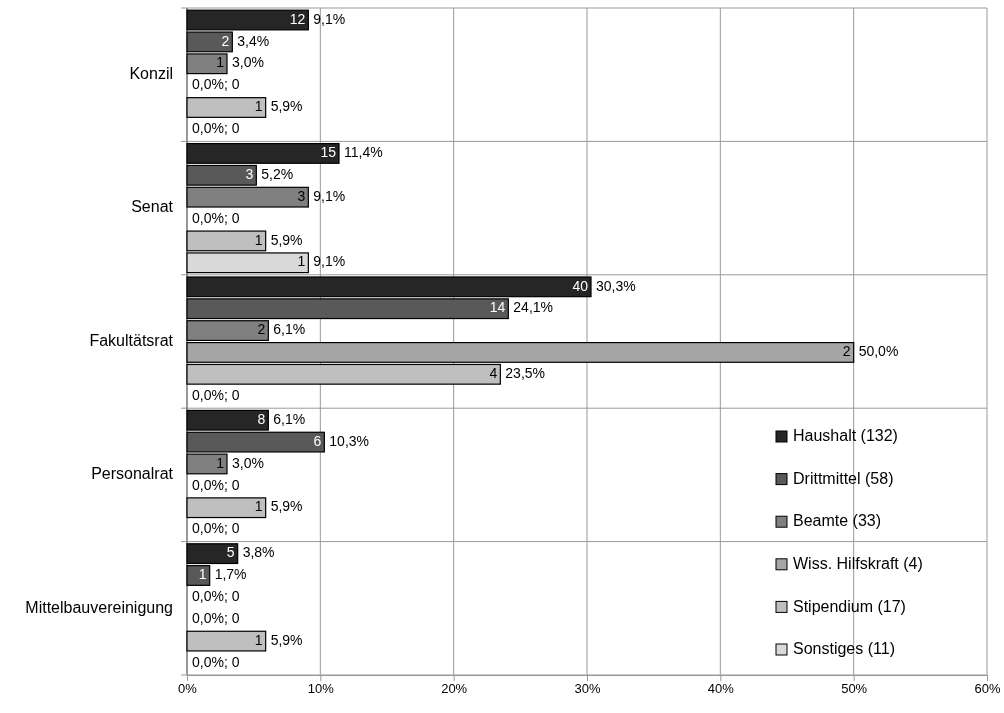 This screenshot has width=1004, height=713. What do you see at coordinates (188, 689) in the screenshot?
I see `x-tick-label: 0%` at bounding box center [188, 689].